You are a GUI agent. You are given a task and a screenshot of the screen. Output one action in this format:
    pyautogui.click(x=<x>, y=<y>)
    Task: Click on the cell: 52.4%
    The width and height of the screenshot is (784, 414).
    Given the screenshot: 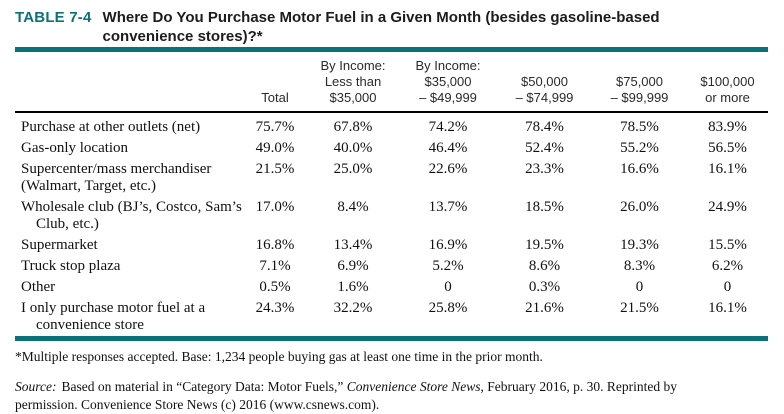 What is the action you would take?
    pyautogui.click(x=544, y=148)
    